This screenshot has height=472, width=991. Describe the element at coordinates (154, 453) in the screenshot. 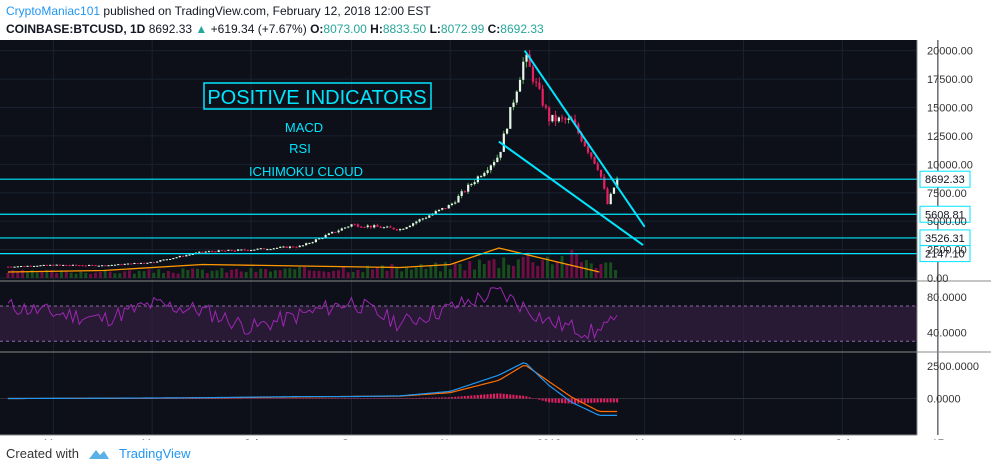

I see `tradingview-brand: TradingView` at that location.